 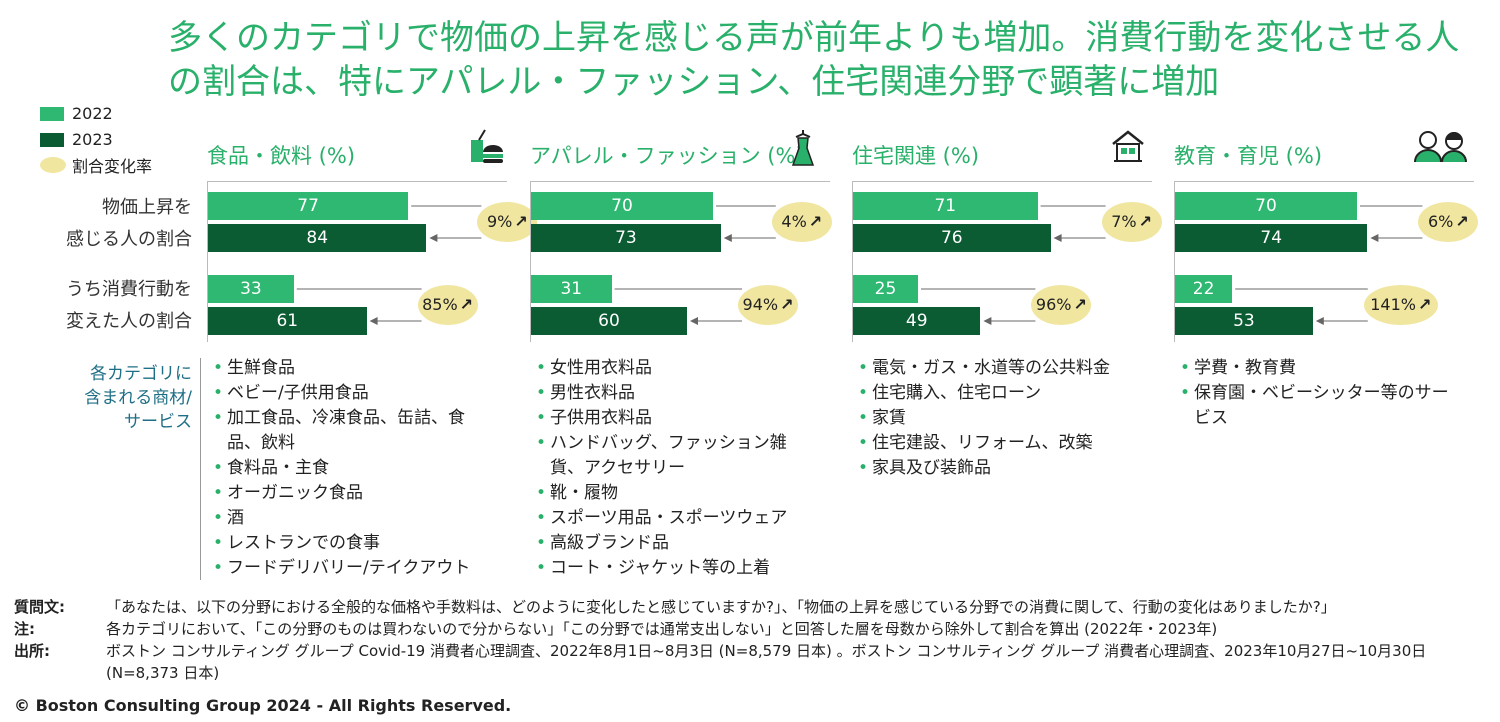 I want to click on category-item: 家賃, so click(x=998, y=418).